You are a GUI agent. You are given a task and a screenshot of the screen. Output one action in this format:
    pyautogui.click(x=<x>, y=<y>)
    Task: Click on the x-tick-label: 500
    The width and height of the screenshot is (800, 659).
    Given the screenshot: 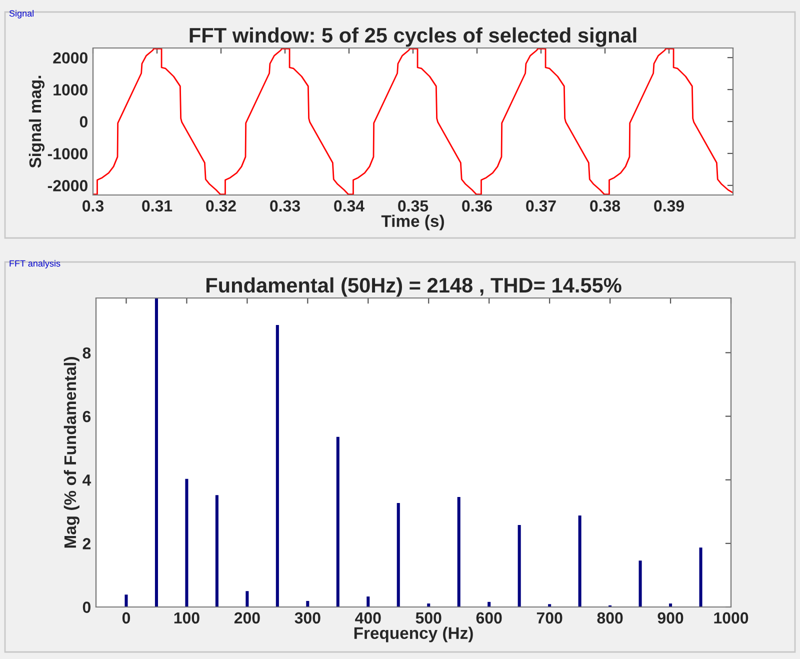 What is the action you would take?
    pyautogui.click(x=429, y=618)
    